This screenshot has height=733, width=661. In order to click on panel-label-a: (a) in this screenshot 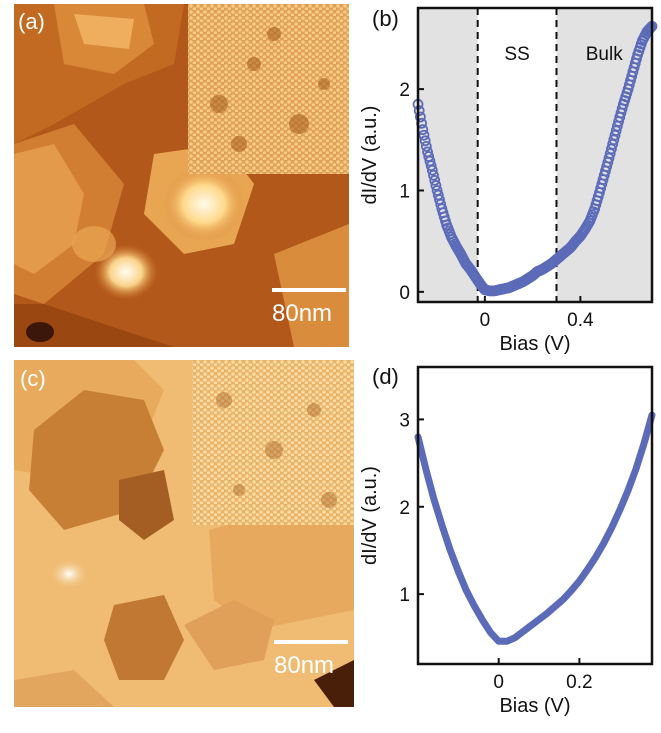, I will do `click(31, 21)`.